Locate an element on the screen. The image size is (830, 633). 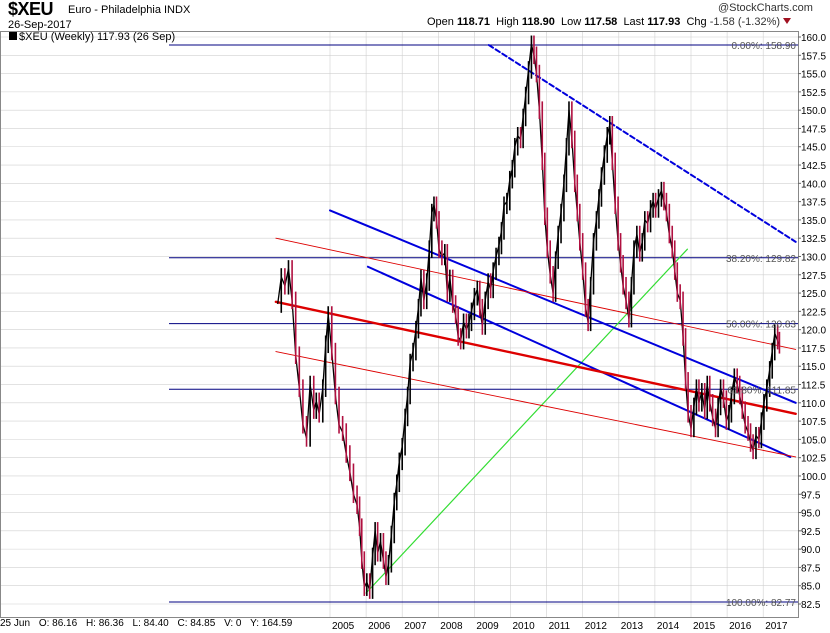
y-tick-label: 142.5 is located at coordinates (813, 166).